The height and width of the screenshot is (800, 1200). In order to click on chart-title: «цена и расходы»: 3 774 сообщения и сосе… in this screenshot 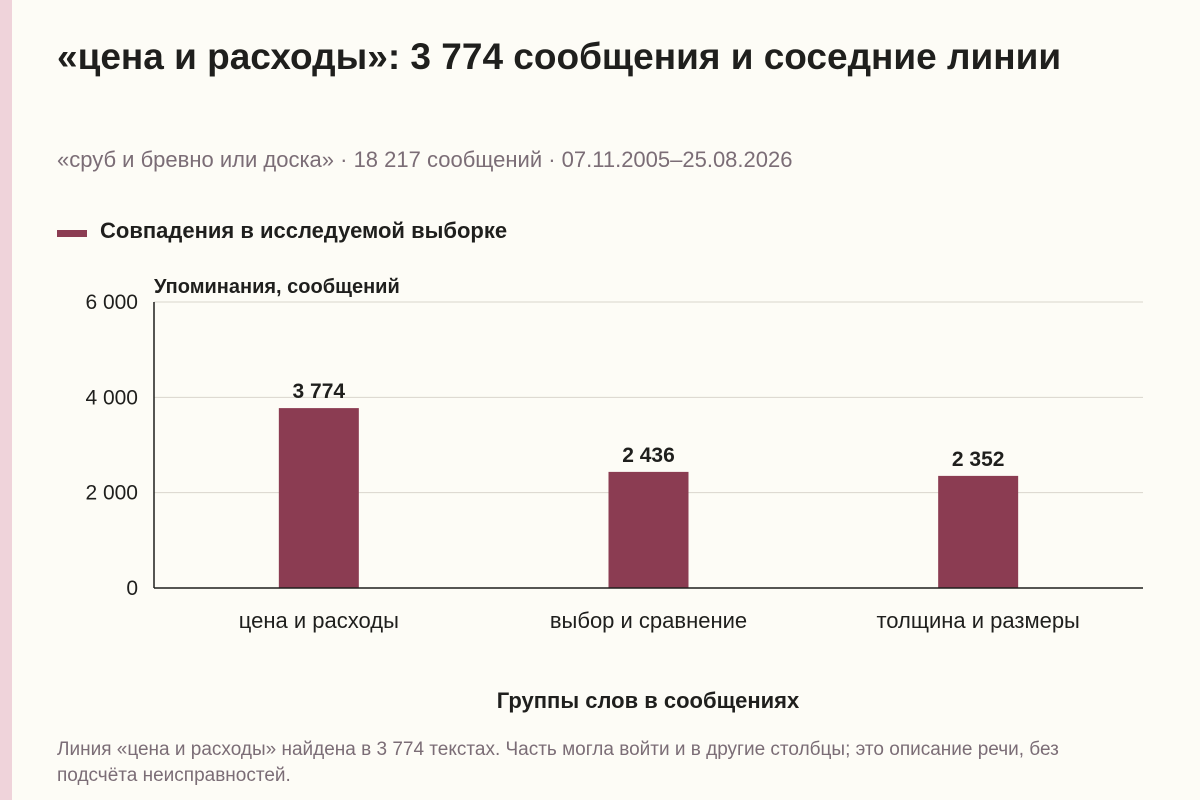, I will do `click(559, 56)`.